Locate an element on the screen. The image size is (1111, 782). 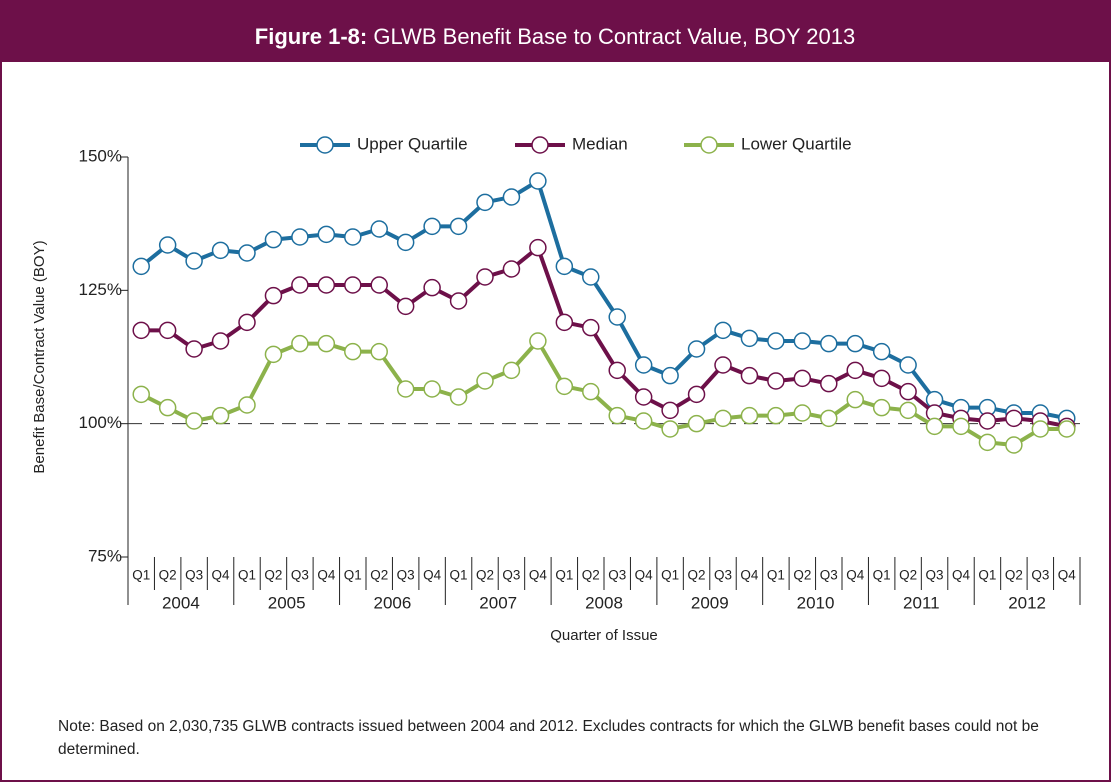
figure-label: Figure 1-8: is located at coordinates (311, 36).